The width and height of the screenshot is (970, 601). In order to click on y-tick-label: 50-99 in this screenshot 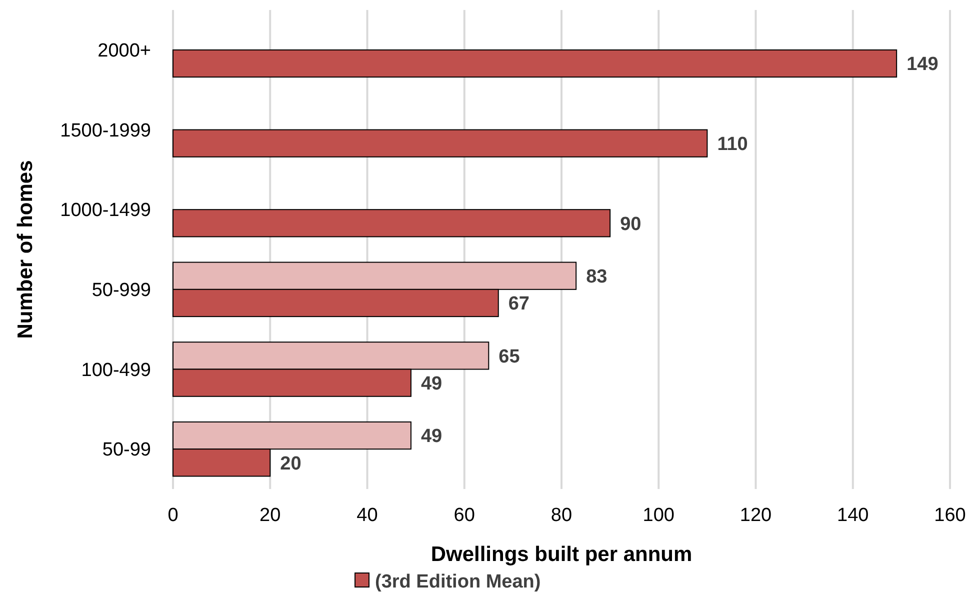, I will do `click(126, 450)`.